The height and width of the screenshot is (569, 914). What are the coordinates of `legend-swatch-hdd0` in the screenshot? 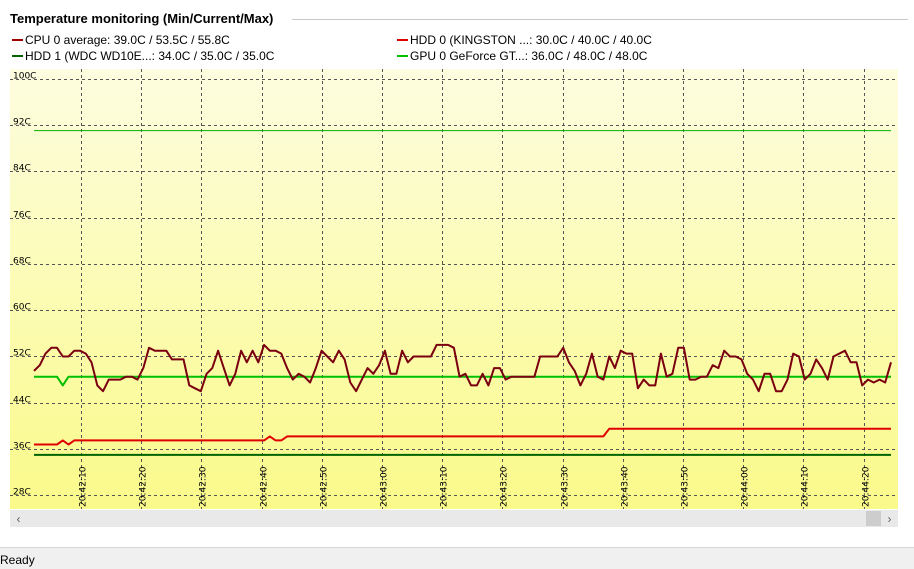 It's located at (402, 40).